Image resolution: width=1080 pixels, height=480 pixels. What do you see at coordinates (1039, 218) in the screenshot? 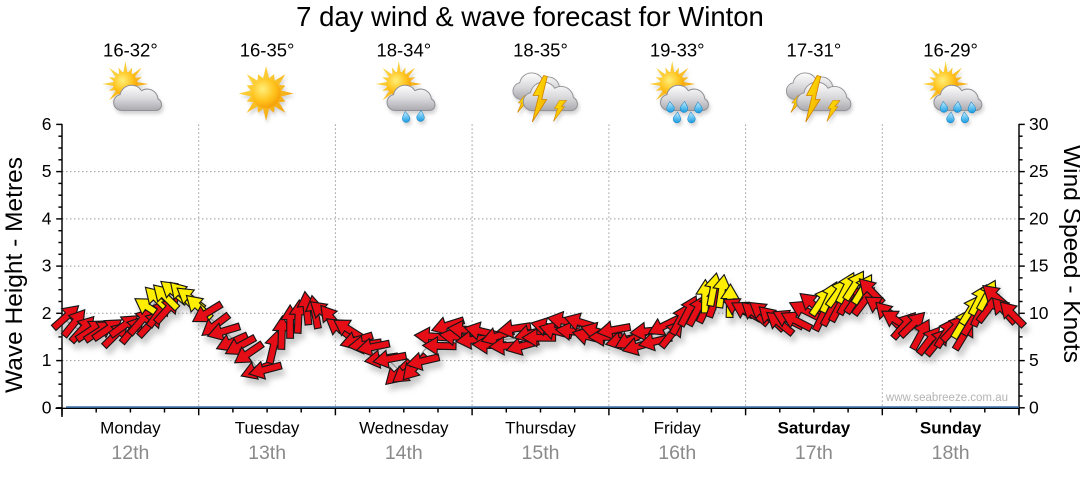
I see `svg-text: 20` at bounding box center [1039, 218].